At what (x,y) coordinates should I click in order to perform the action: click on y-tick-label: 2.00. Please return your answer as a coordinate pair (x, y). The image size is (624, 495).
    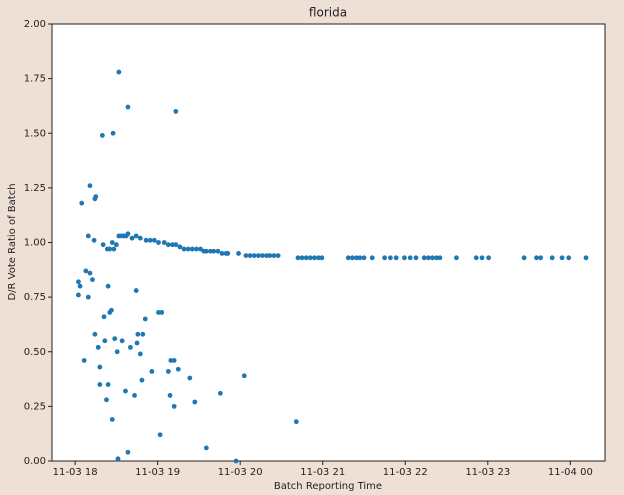
    Looking at the image, I should click on (35, 24).